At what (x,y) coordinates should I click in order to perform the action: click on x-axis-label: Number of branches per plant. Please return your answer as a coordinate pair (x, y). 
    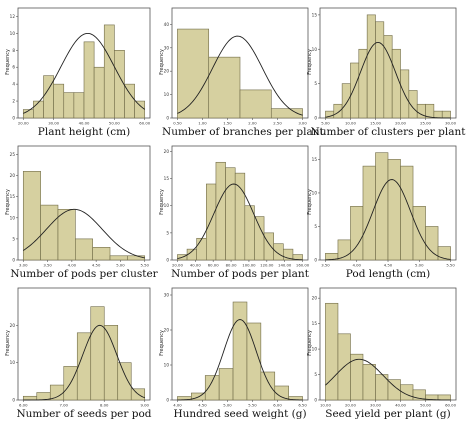
    Looking at the image, I should click on (243, 132).